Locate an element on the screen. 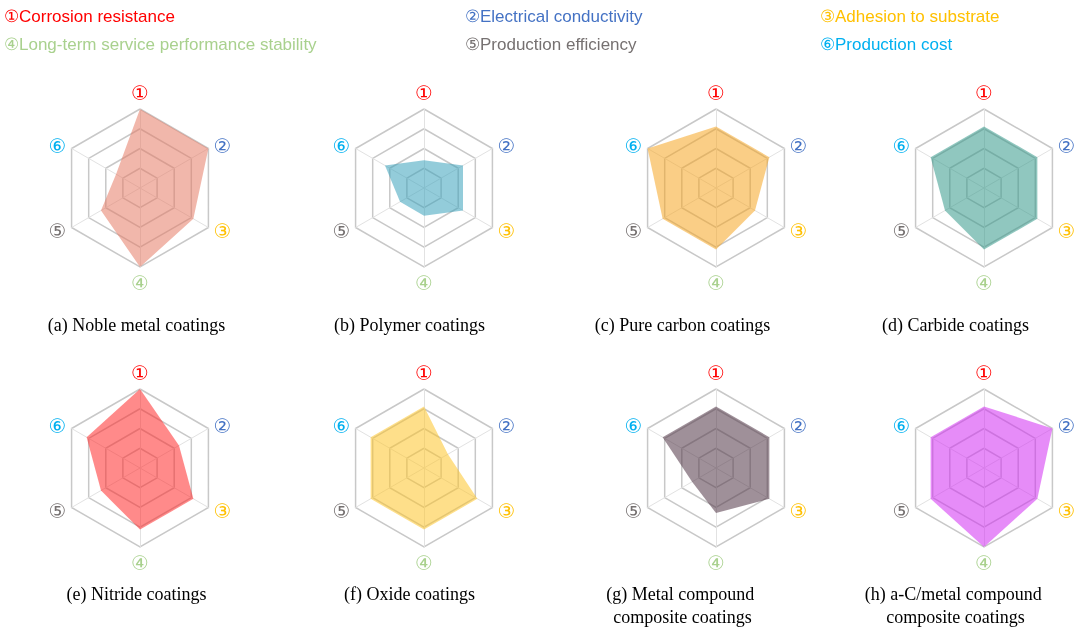 The image size is (1092, 630). text: ③Adhesion to substrate is located at coordinates (910, 16).